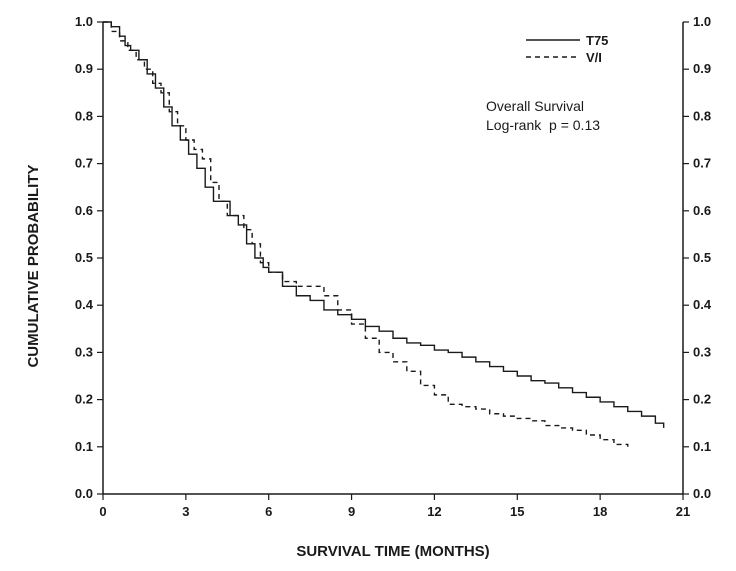 The width and height of the screenshot is (736, 571). Describe the element at coordinates (702, 493) in the screenshot. I see `y-tick-label-right: 0.0` at that location.